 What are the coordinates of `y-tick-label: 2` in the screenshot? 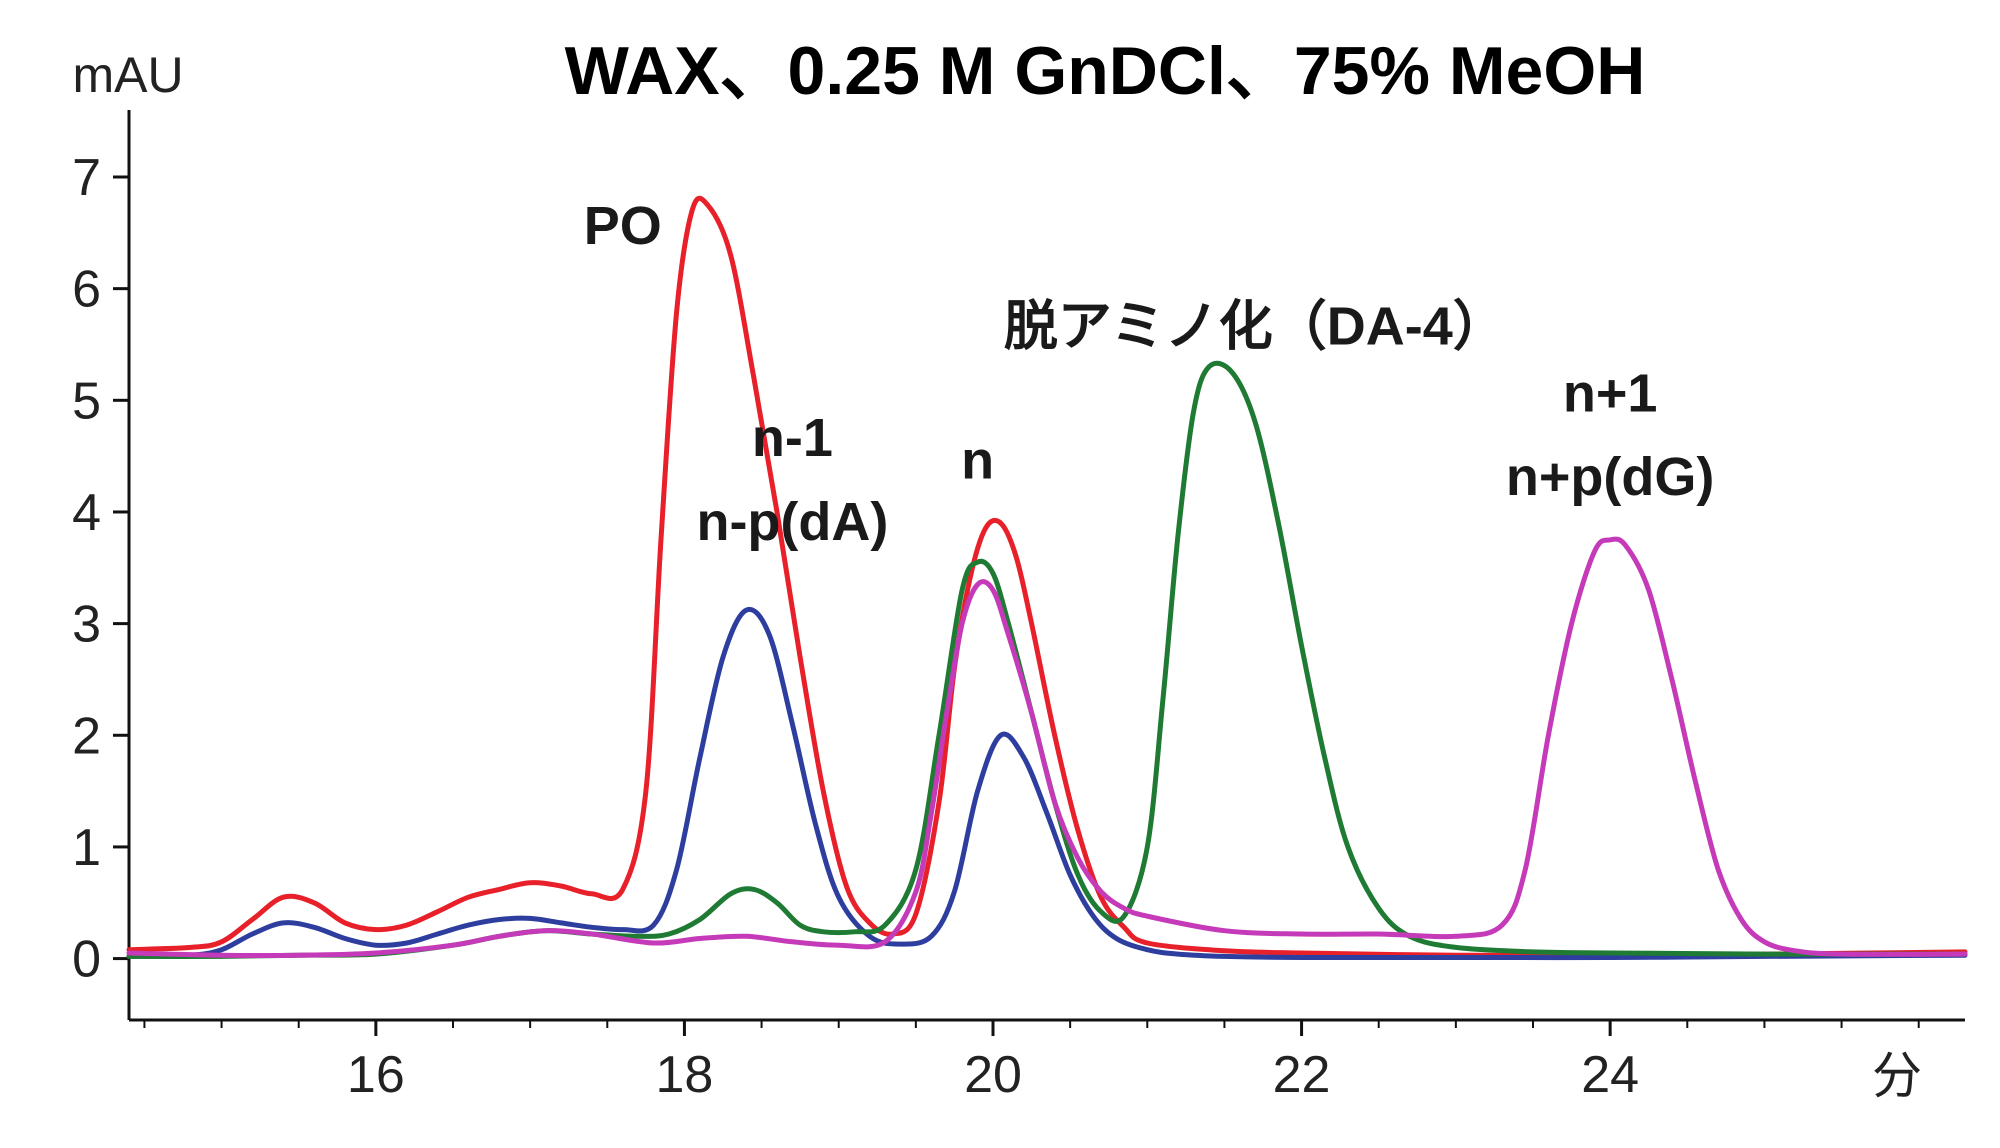 It's located at (86, 736).